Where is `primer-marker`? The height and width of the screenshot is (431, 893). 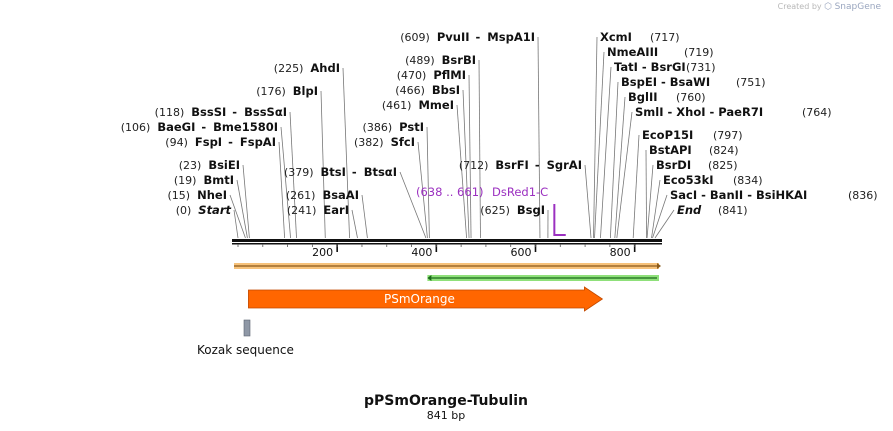
primer-marker is located at coordinates (559, 220).